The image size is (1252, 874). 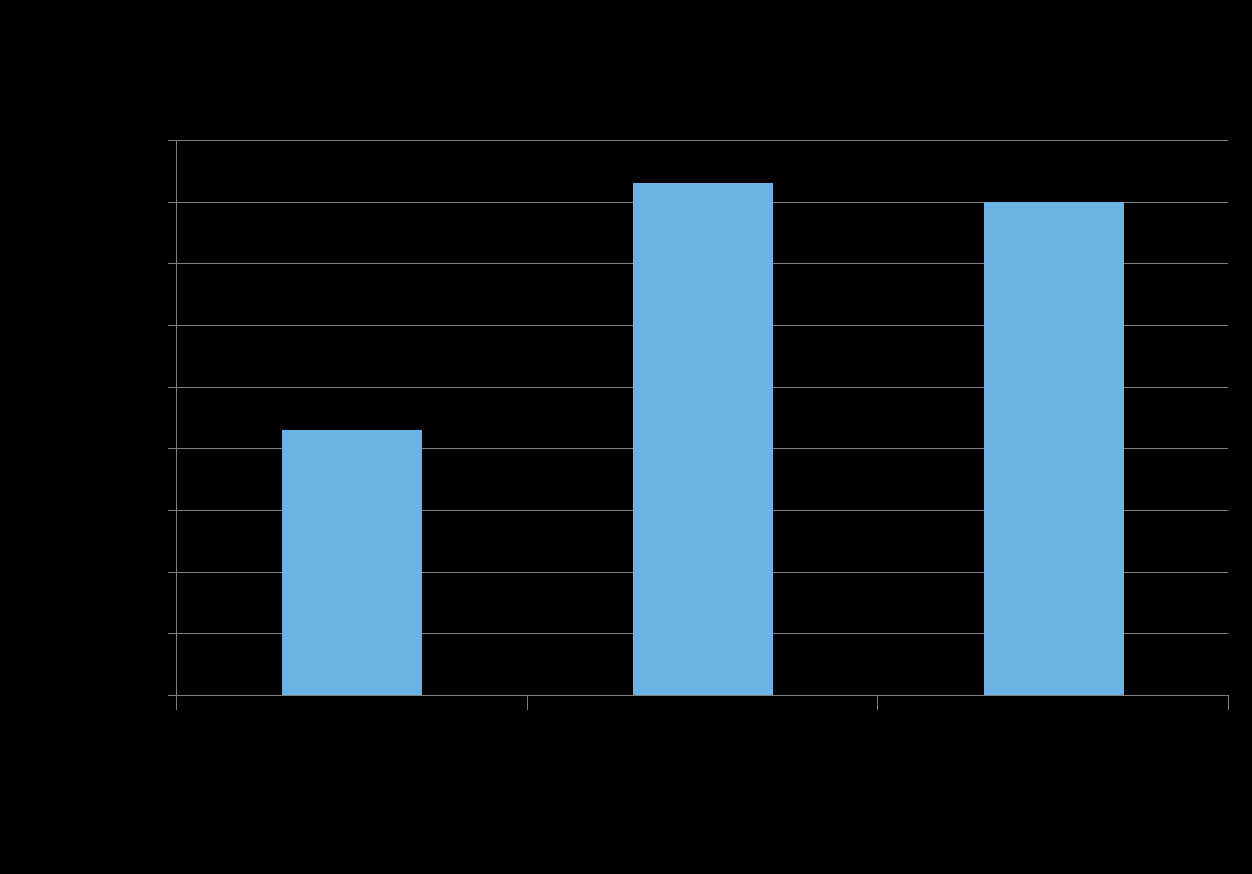 What do you see at coordinates (176, 418) in the screenshot?
I see `value-axis-line` at bounding box center [176, 418].